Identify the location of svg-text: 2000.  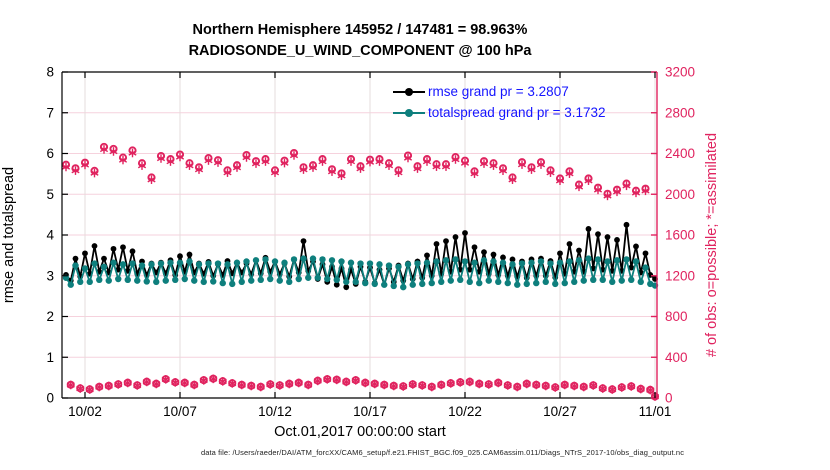
(680, 194).